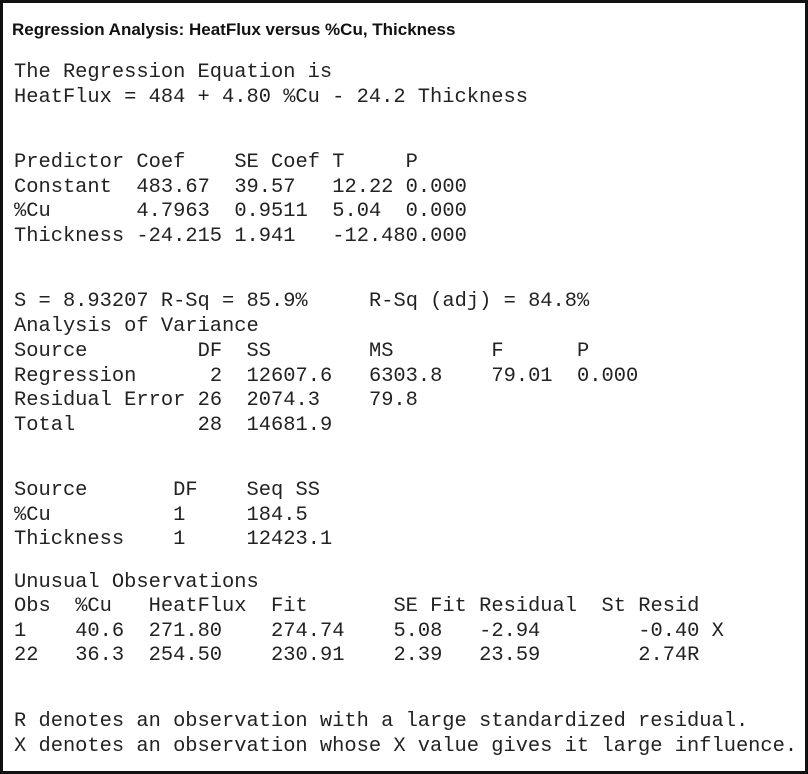 Image resolution: width=808 pixels, height=774 pixels. What do you see at coordinates (289, 425) in the screenshot?
I see `table-cell: 14681.9` at bounding box center [289, 425].